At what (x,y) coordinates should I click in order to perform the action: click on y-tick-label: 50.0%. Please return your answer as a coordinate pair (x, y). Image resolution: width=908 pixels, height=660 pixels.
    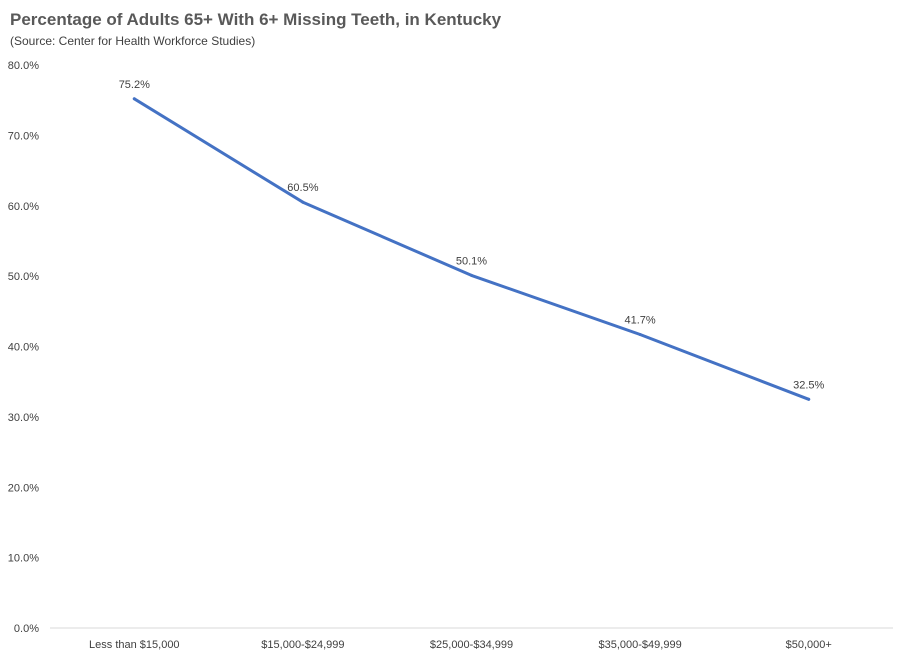
    Looking at the image, I should click on (23, 277).